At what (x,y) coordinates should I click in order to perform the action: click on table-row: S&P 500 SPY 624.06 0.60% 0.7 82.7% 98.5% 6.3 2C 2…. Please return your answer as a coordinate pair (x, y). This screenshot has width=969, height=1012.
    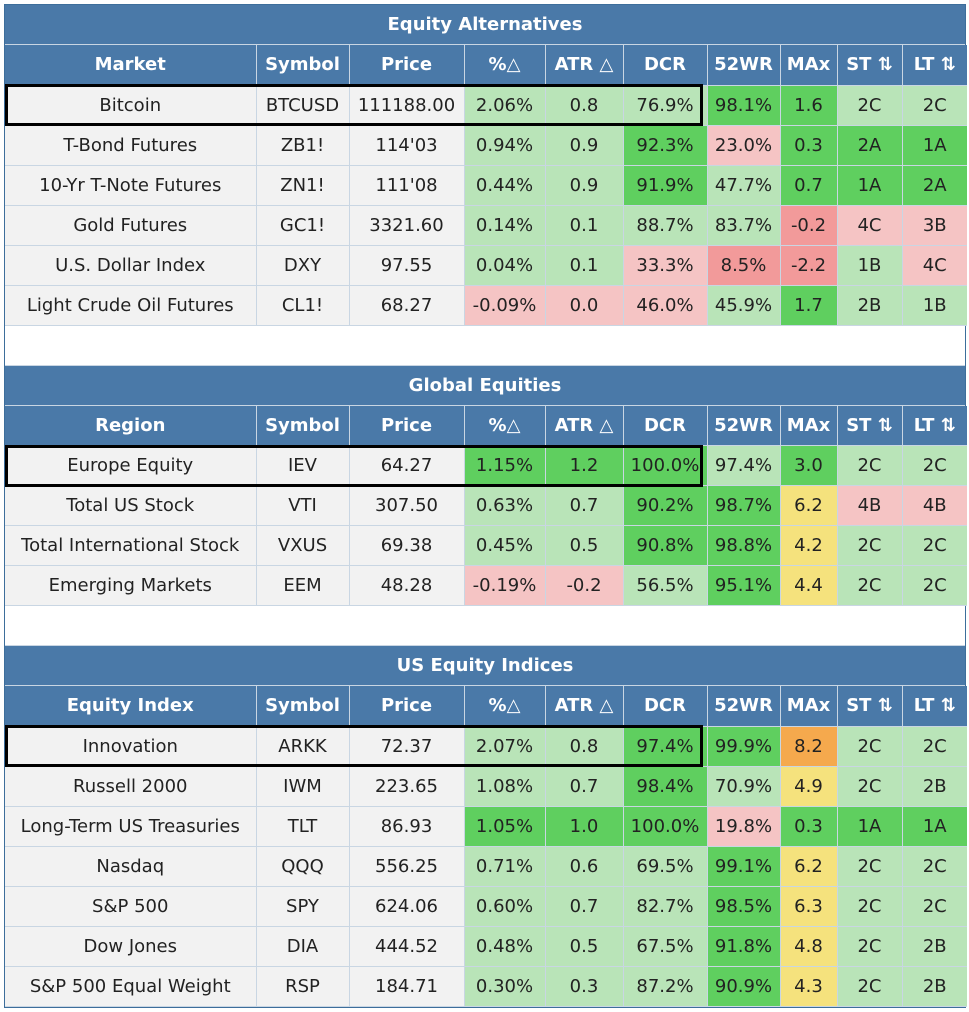
    Looking at the image, I should click on (486, 906).